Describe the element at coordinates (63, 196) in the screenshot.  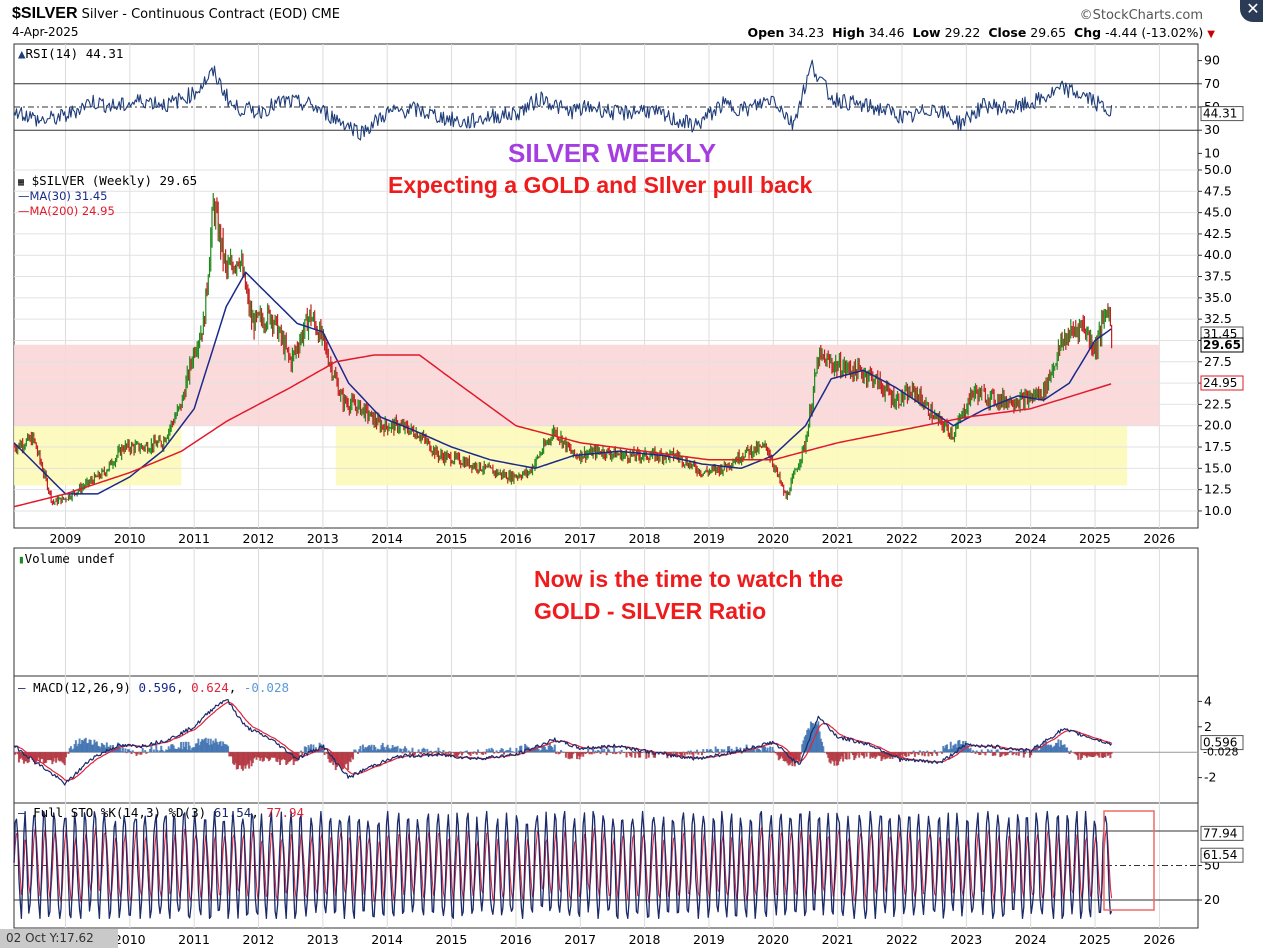
I see `ma30-legend: —MA(30) 31.45` at that location.